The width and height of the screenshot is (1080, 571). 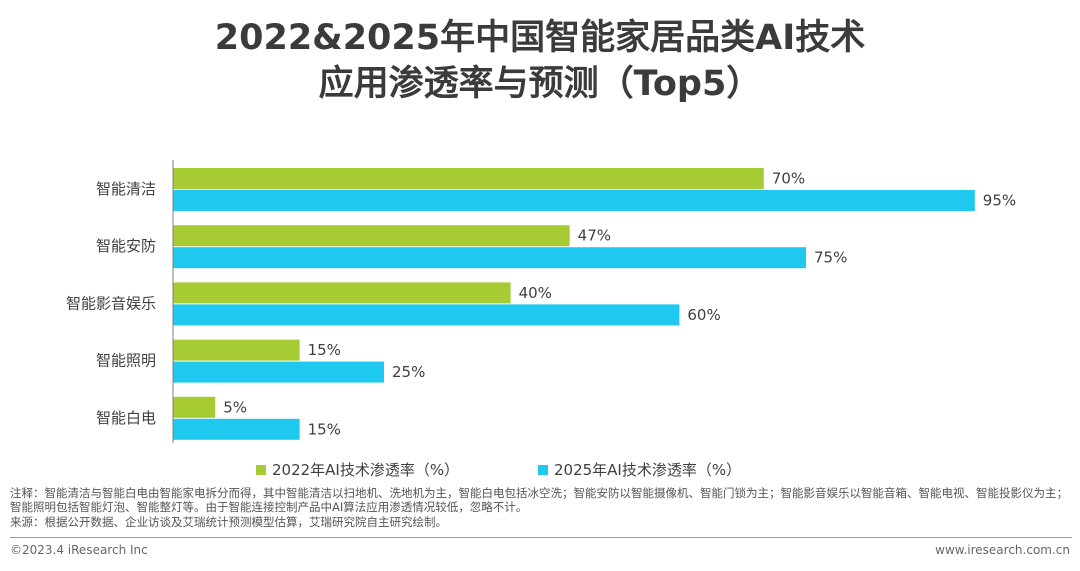 What do you see at coordinates (830, 258) in the screenshot?
I see `data-label: 75%` at bounding box center [830, 258].